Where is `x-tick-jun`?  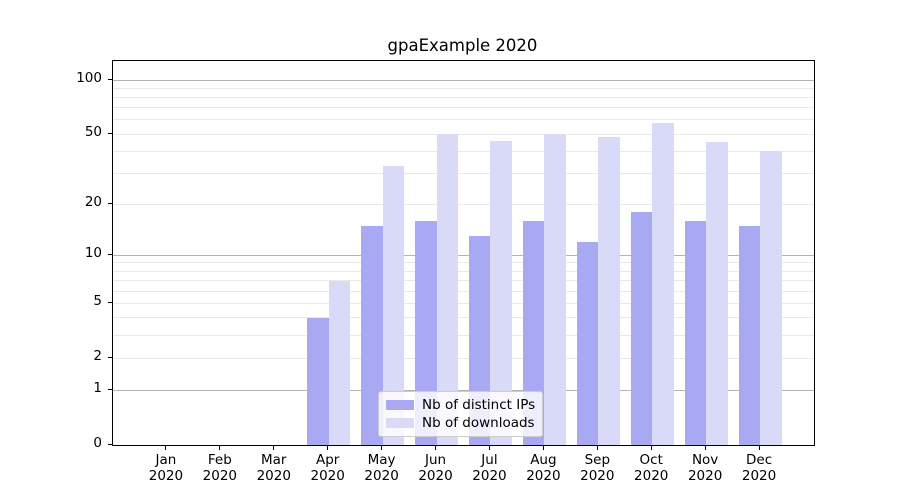 x-tick-jun is located at coordinates (436, 447).